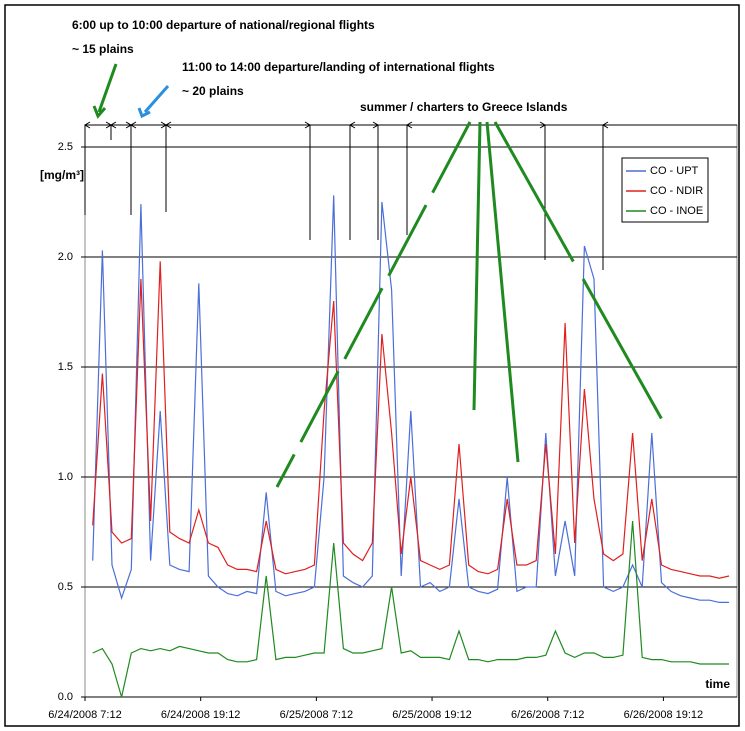  Describe the element at coordinates (65, 477) in the screenshot. I see `y-tick-label: 1.0` at that location.